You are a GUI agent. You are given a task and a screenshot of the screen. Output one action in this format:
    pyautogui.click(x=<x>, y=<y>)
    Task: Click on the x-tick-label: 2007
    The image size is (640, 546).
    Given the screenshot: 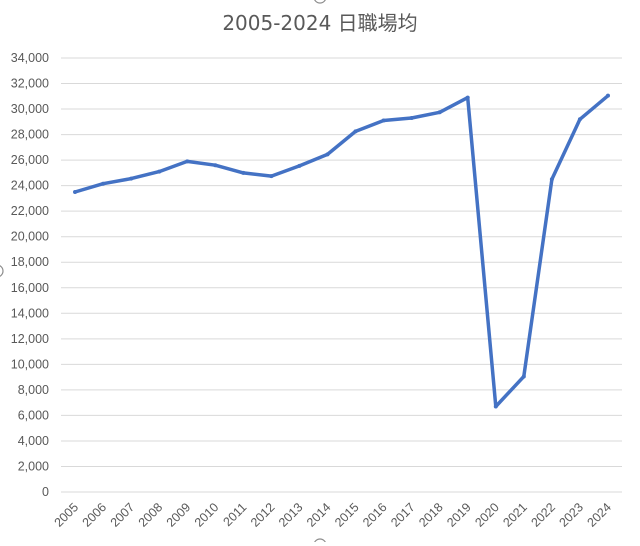 What is the action you would take?
    pyautogui.click(x=123, y=515)
    